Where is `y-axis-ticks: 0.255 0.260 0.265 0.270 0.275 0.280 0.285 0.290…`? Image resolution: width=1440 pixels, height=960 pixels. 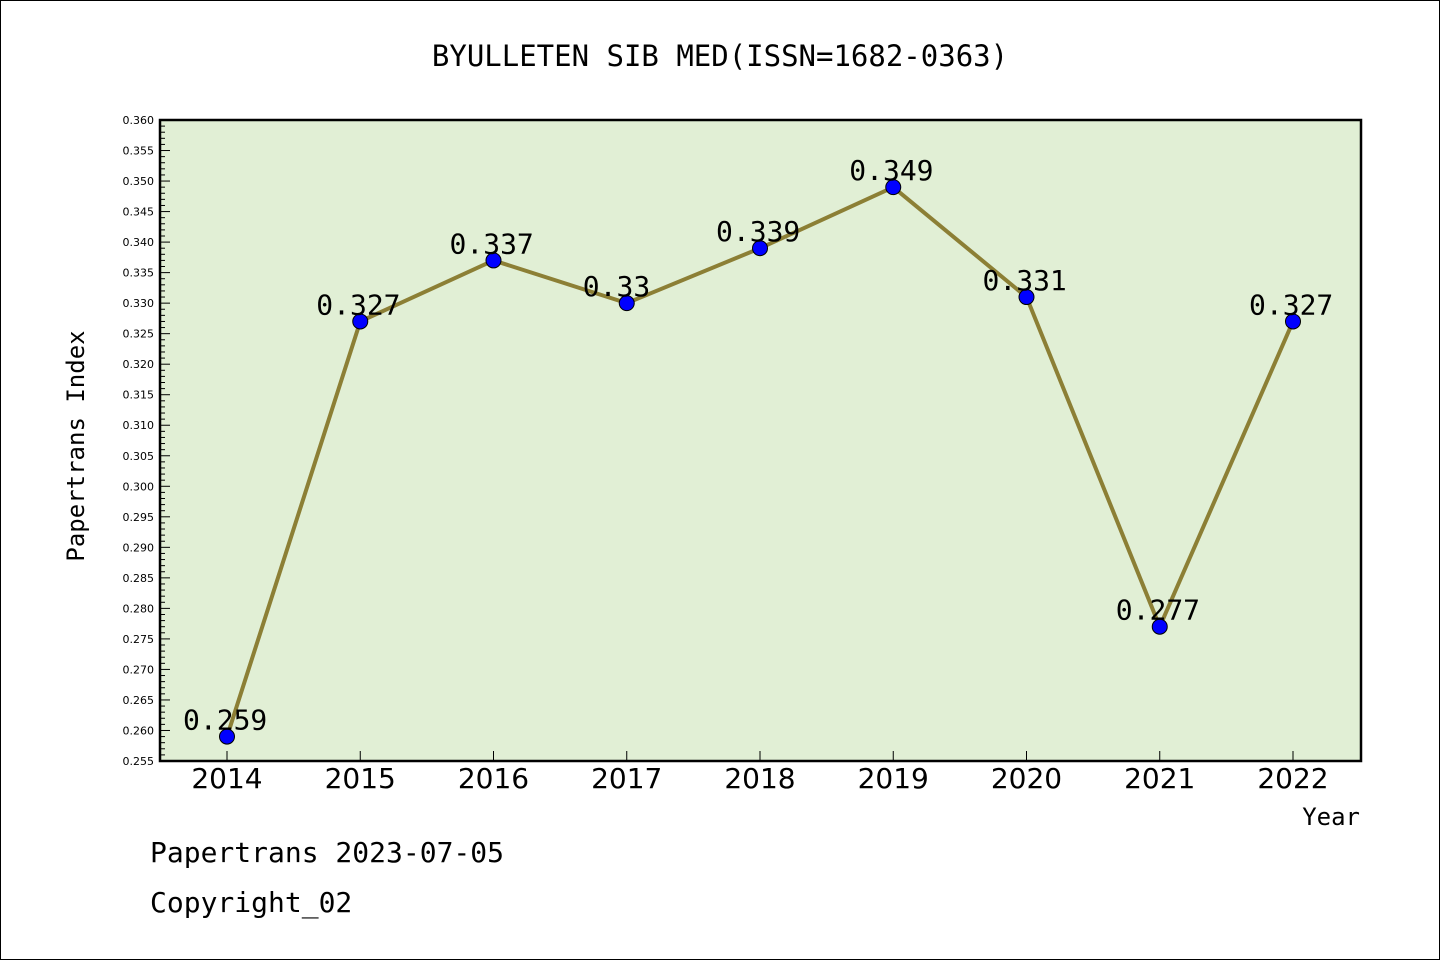 y-axis-ticks: 0.255 0.260 0.265 0.270 0.275 0.280 0.285 0.290… is located at coordinates (146, 441).